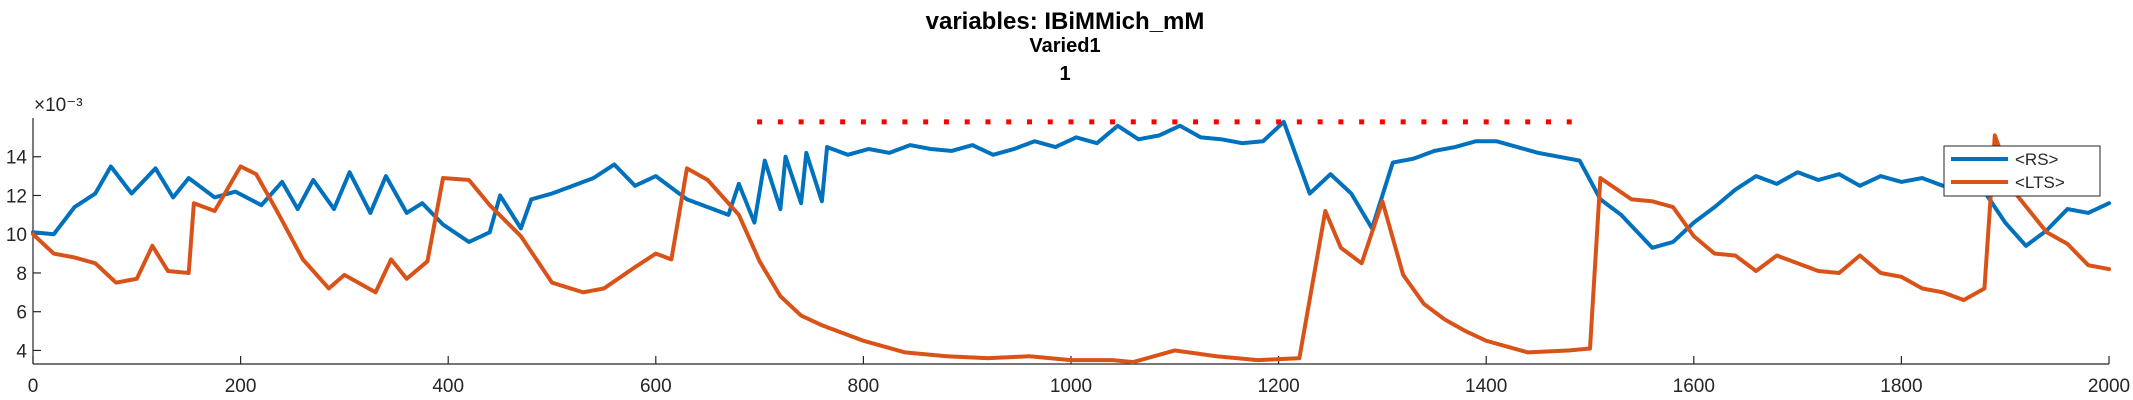  I want to click on y-tick-label: 8, so click(21, 274).